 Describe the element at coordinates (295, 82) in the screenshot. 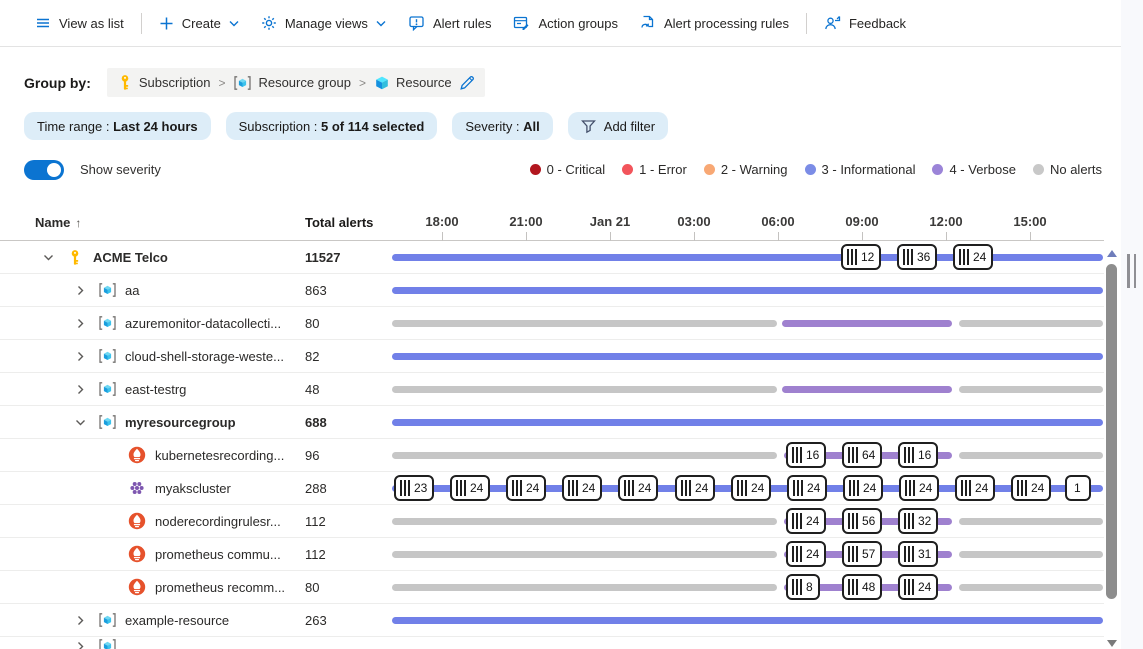

I see `group-by-pill: Subscription > Resource group > Resource` at that location.